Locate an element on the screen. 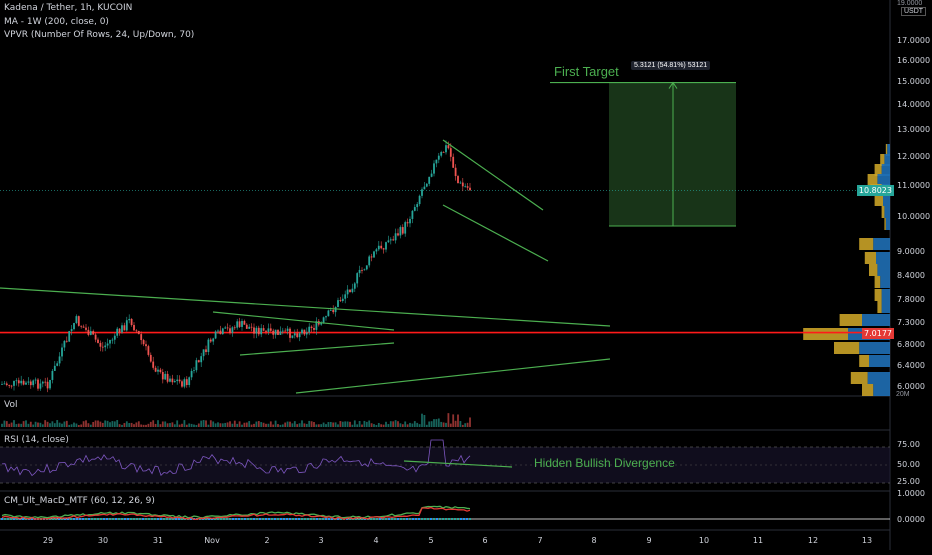 This screenshot has width=932, height=555. macd-pane-label: CM_Ult_MacD_MTF (60, 12, 26, 9) is located at coordinates (79, 501).